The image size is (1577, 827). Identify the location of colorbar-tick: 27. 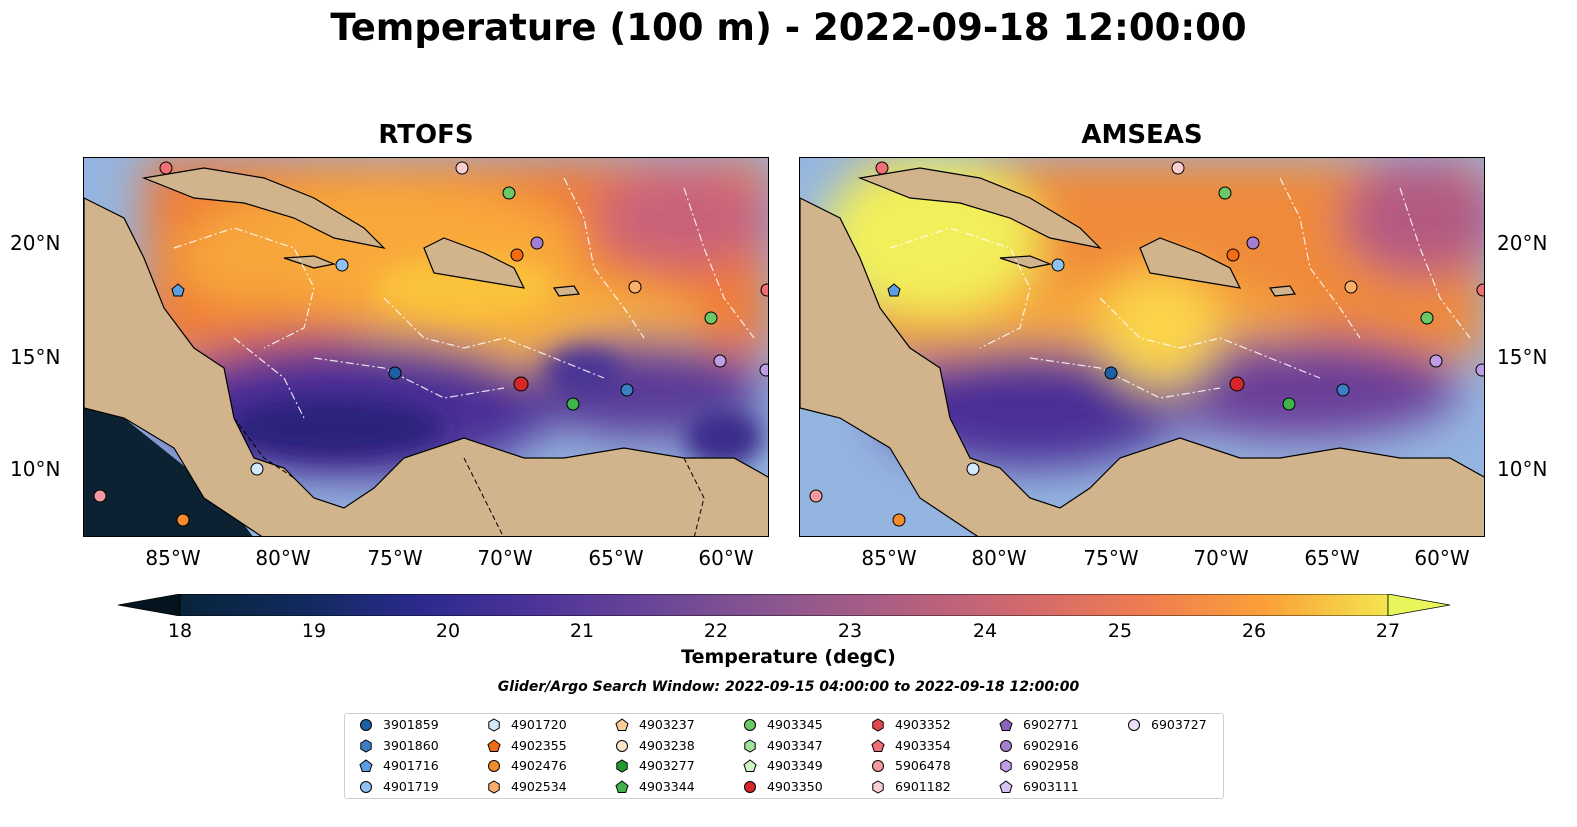
(1388, 631).